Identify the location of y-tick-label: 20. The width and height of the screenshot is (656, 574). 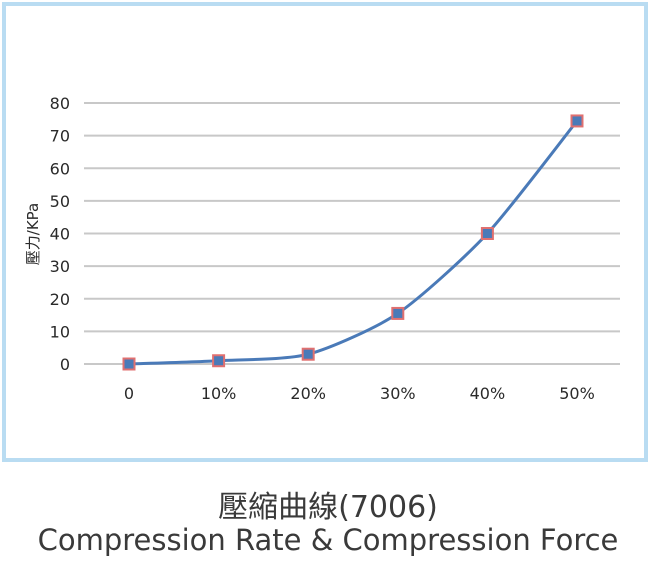
(60, 299).